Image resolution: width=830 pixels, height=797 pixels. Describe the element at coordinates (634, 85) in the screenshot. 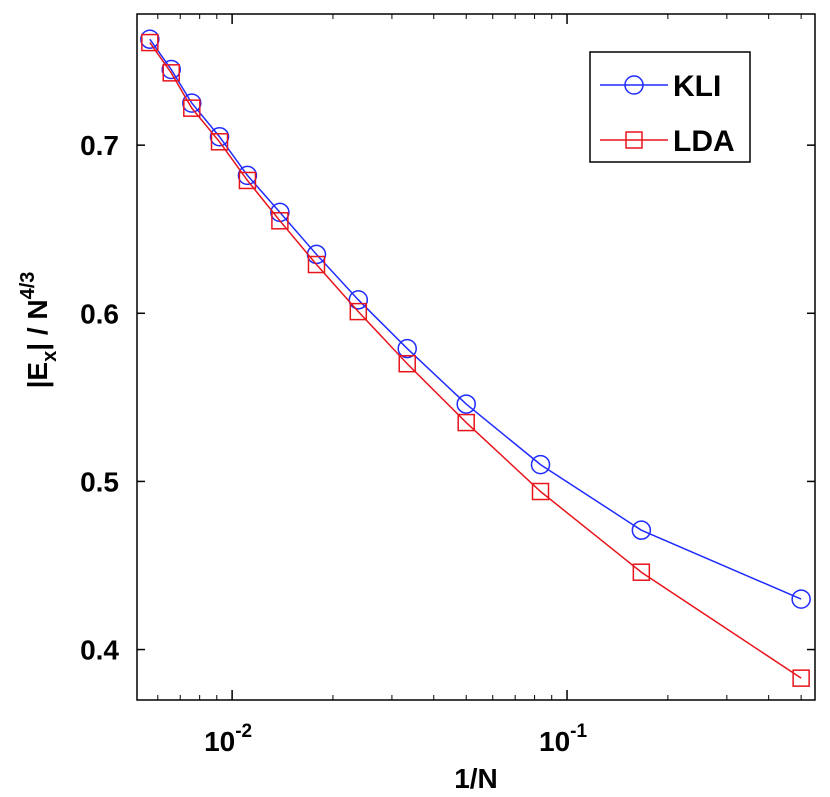

I see `legend-marker-kli` at that location.